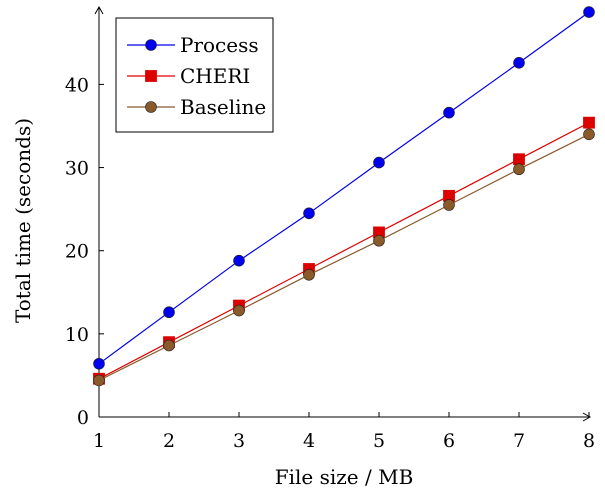 The width and height of the screenshot is (605, 491). Describe the element at coordinates (587, 417) in the screenshot. I see `x-axis-arrow` at that location.